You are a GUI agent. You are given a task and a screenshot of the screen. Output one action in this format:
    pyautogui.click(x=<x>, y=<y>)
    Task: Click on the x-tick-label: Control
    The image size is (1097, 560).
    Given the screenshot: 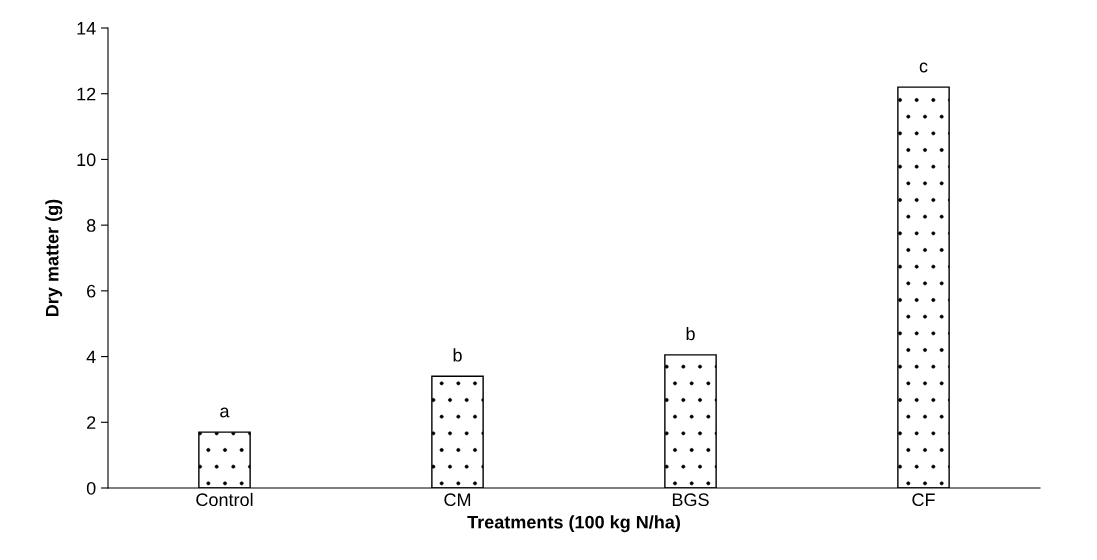 What is the action you would take?
    pyautogui.click(x=224, y=499)
    